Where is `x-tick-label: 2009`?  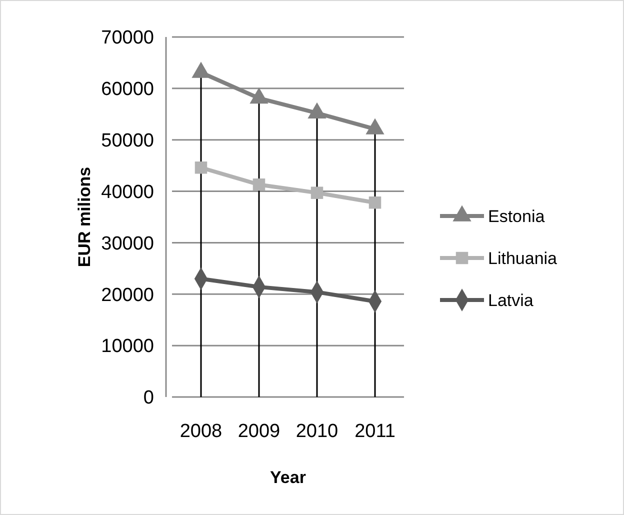 x-tick-label: 2009 is located at coordinates (259, 431).